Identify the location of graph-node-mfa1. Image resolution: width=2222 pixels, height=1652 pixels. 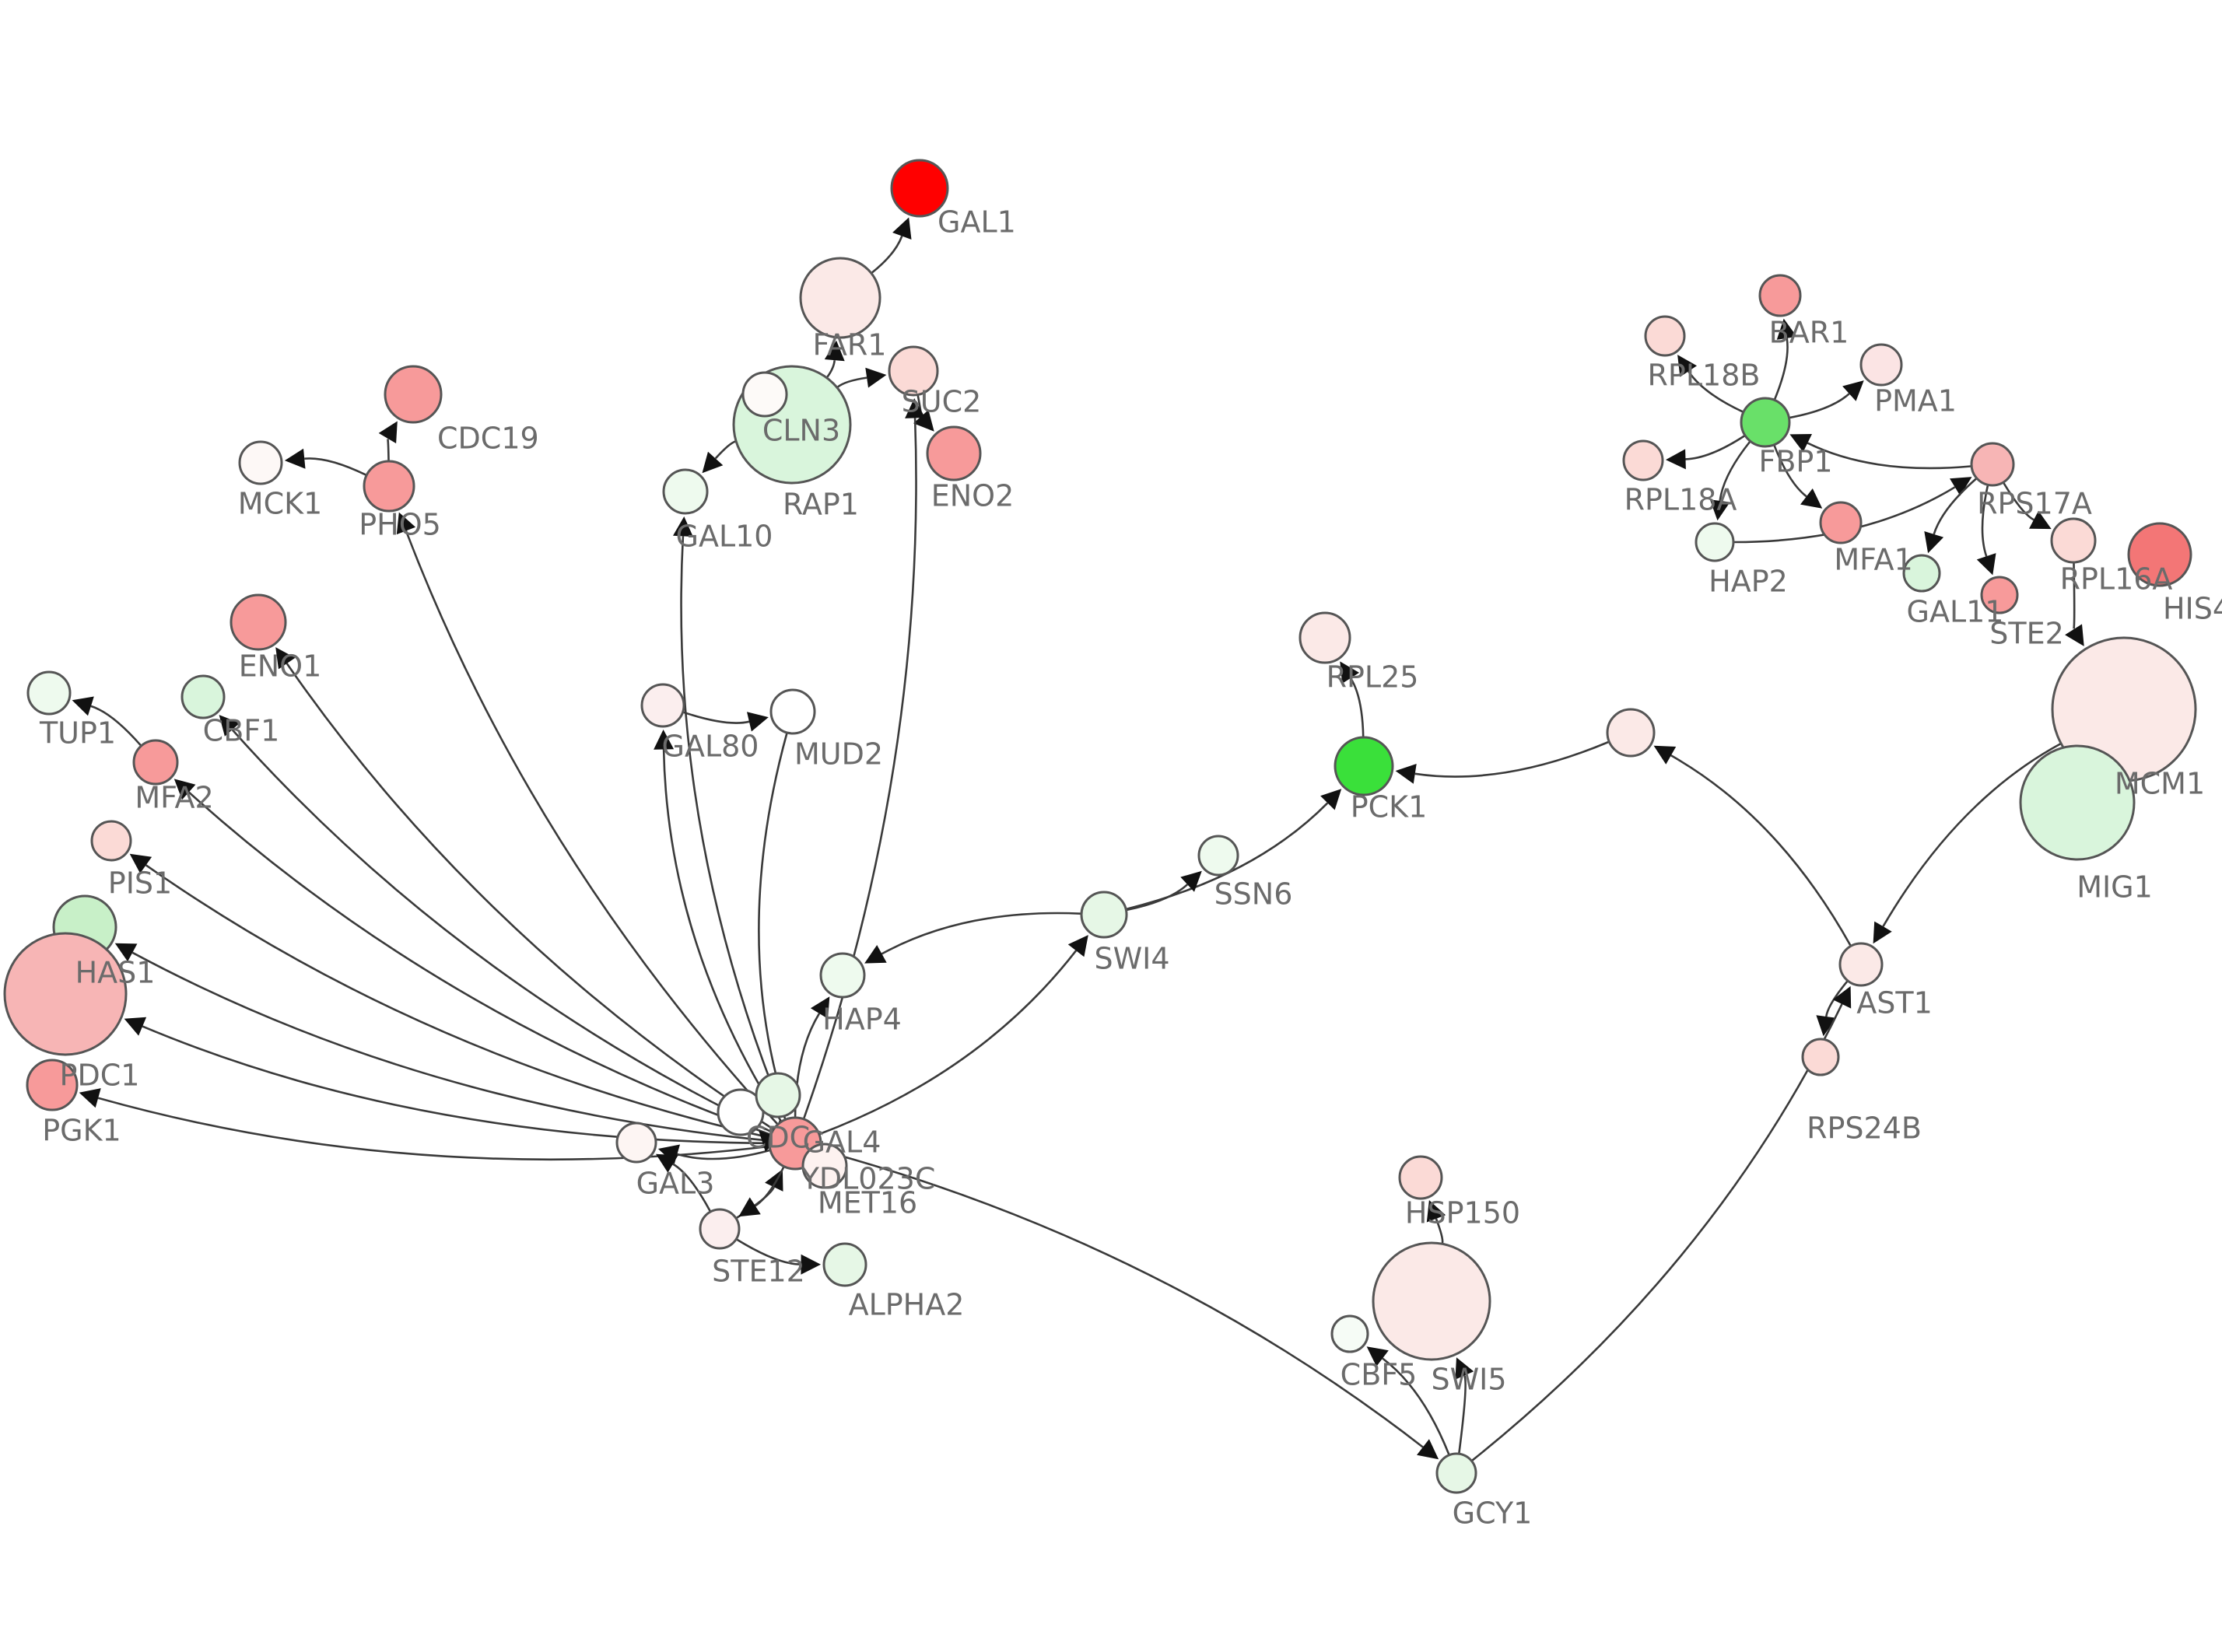
(1841, 522).